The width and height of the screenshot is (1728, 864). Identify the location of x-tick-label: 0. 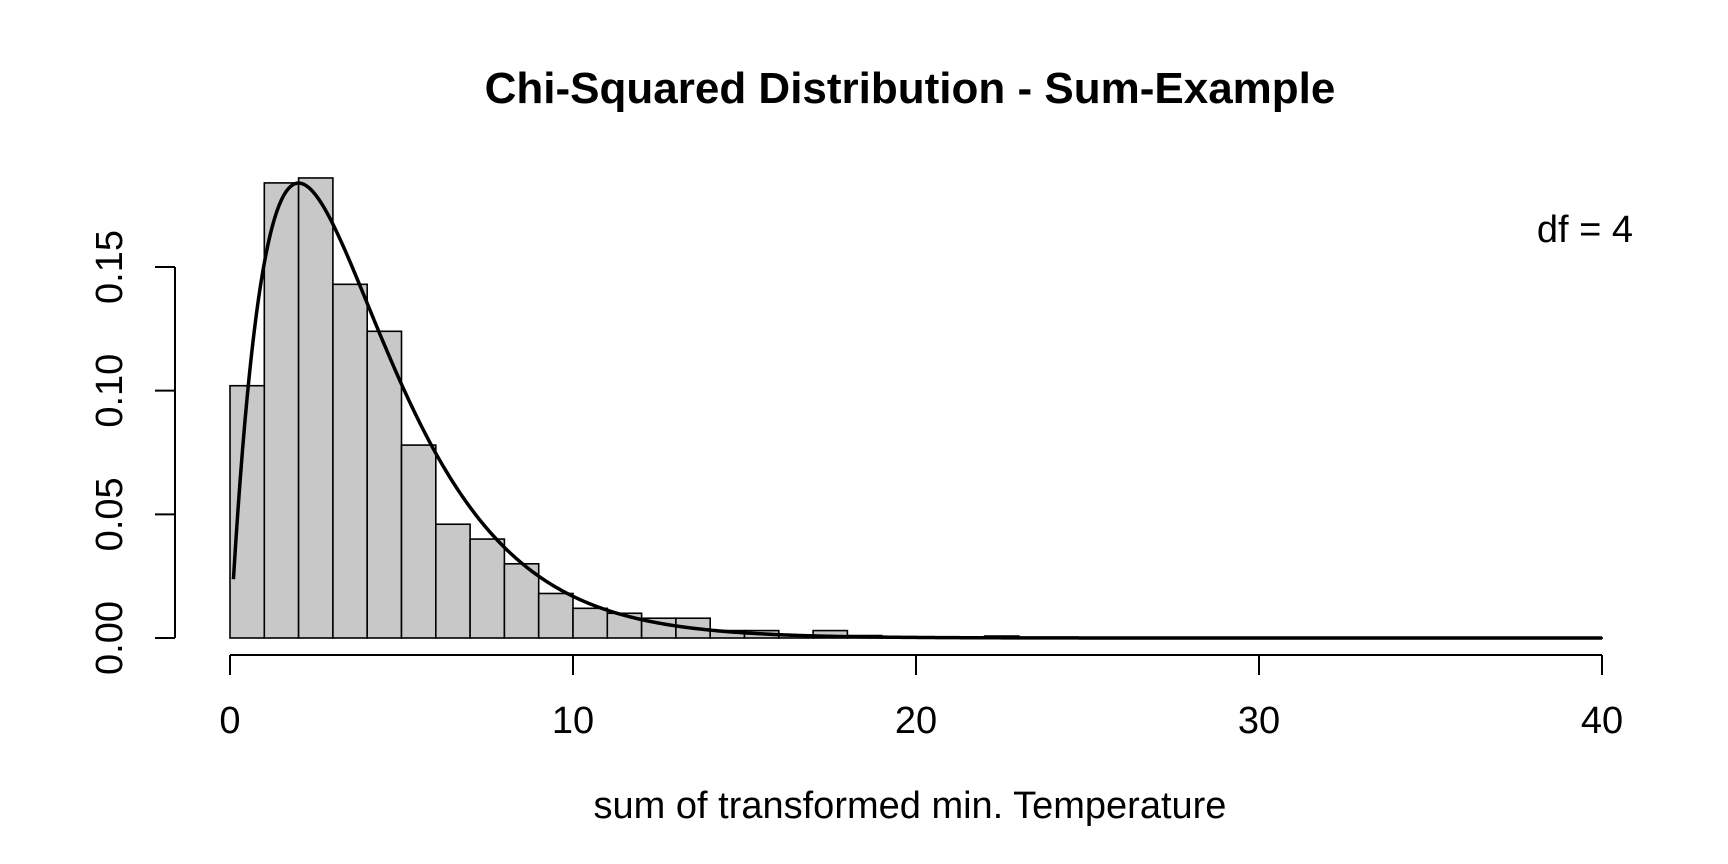
(229, 721).